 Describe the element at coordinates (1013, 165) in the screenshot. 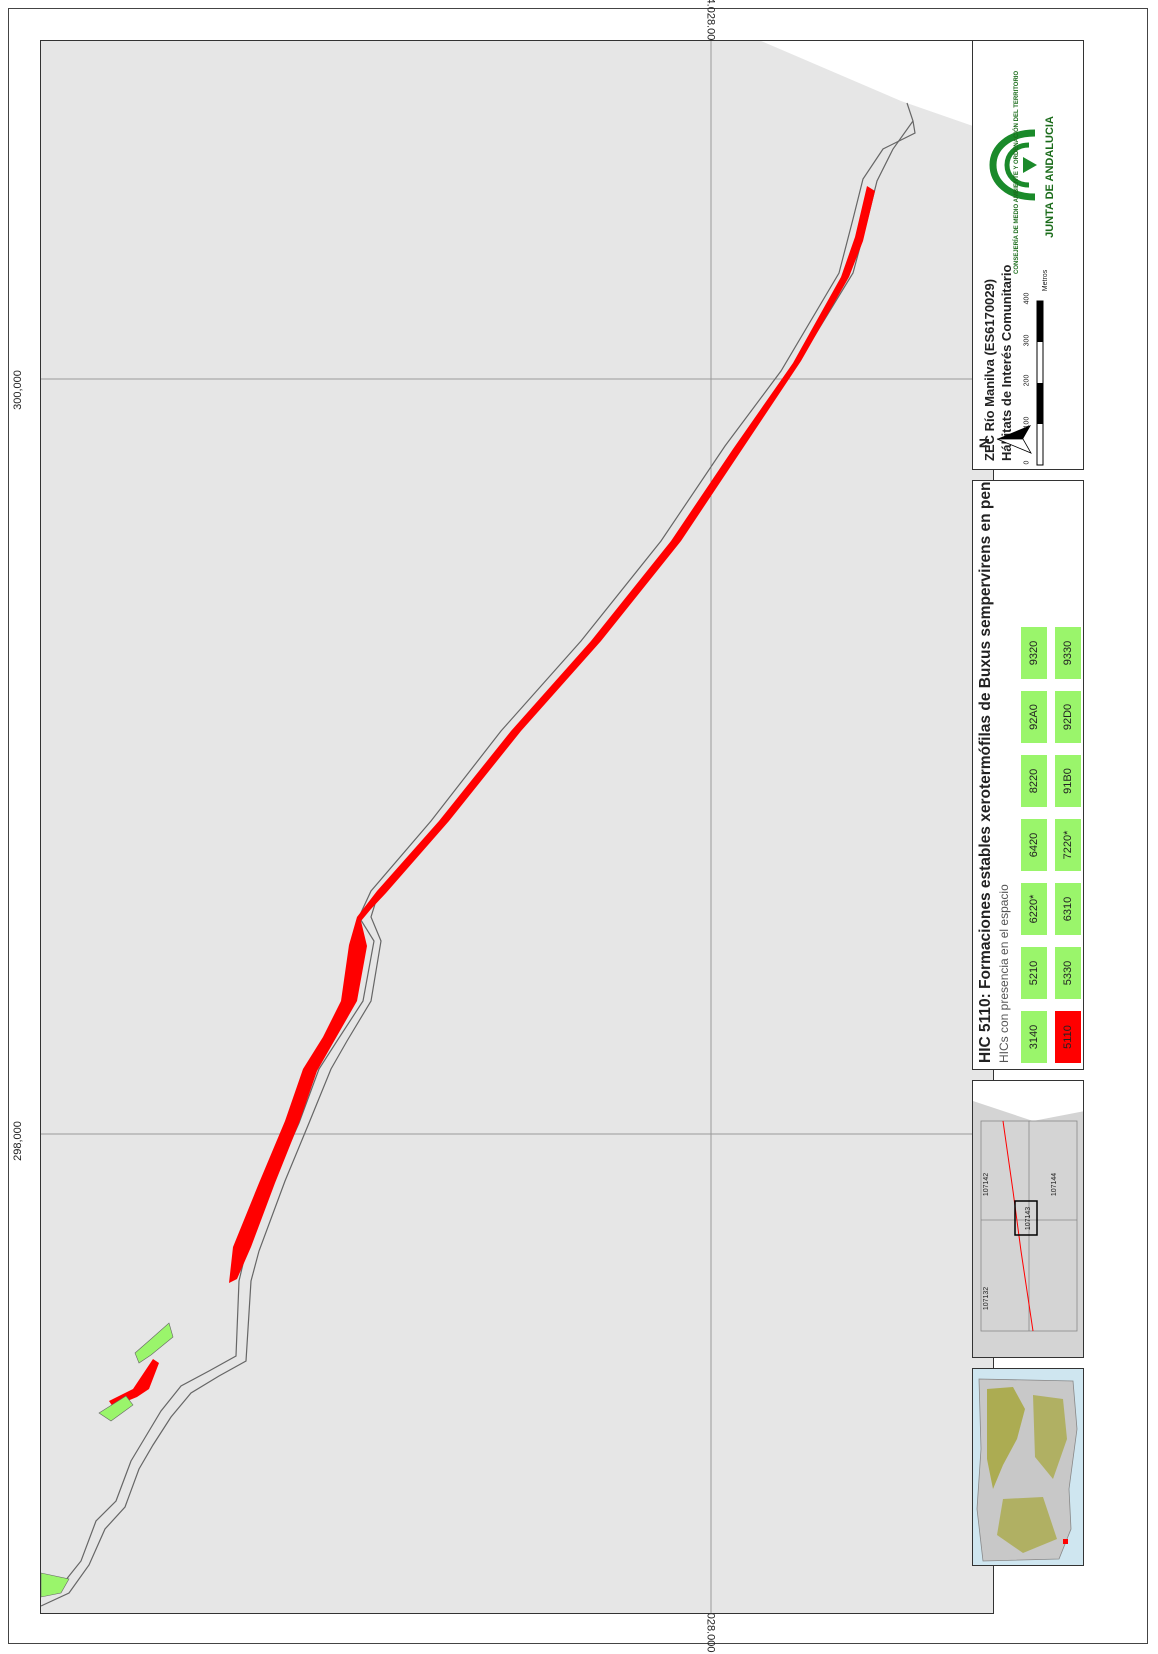

I see `junta-logo-icon` at that location.